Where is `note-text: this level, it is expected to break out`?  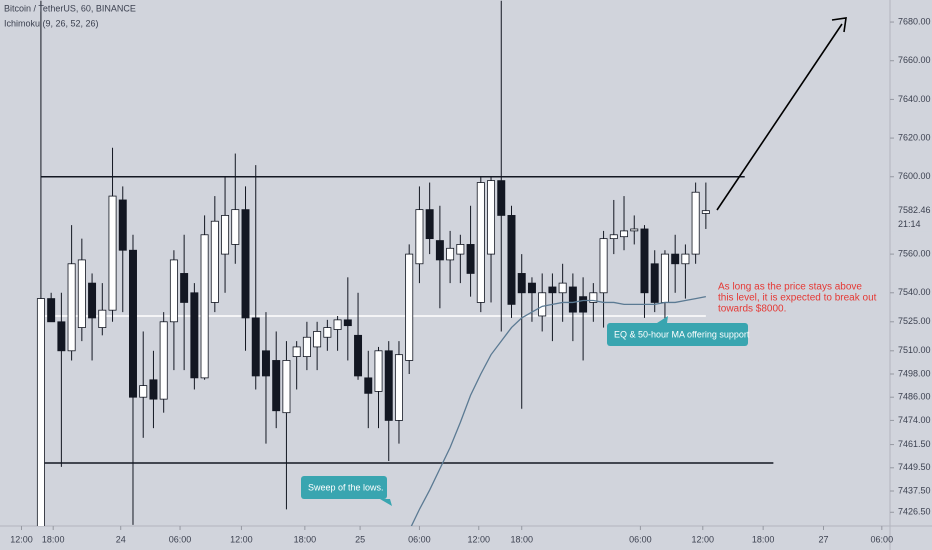
note-text: this level, it is expected to break out is located at coordinates (797, 298).